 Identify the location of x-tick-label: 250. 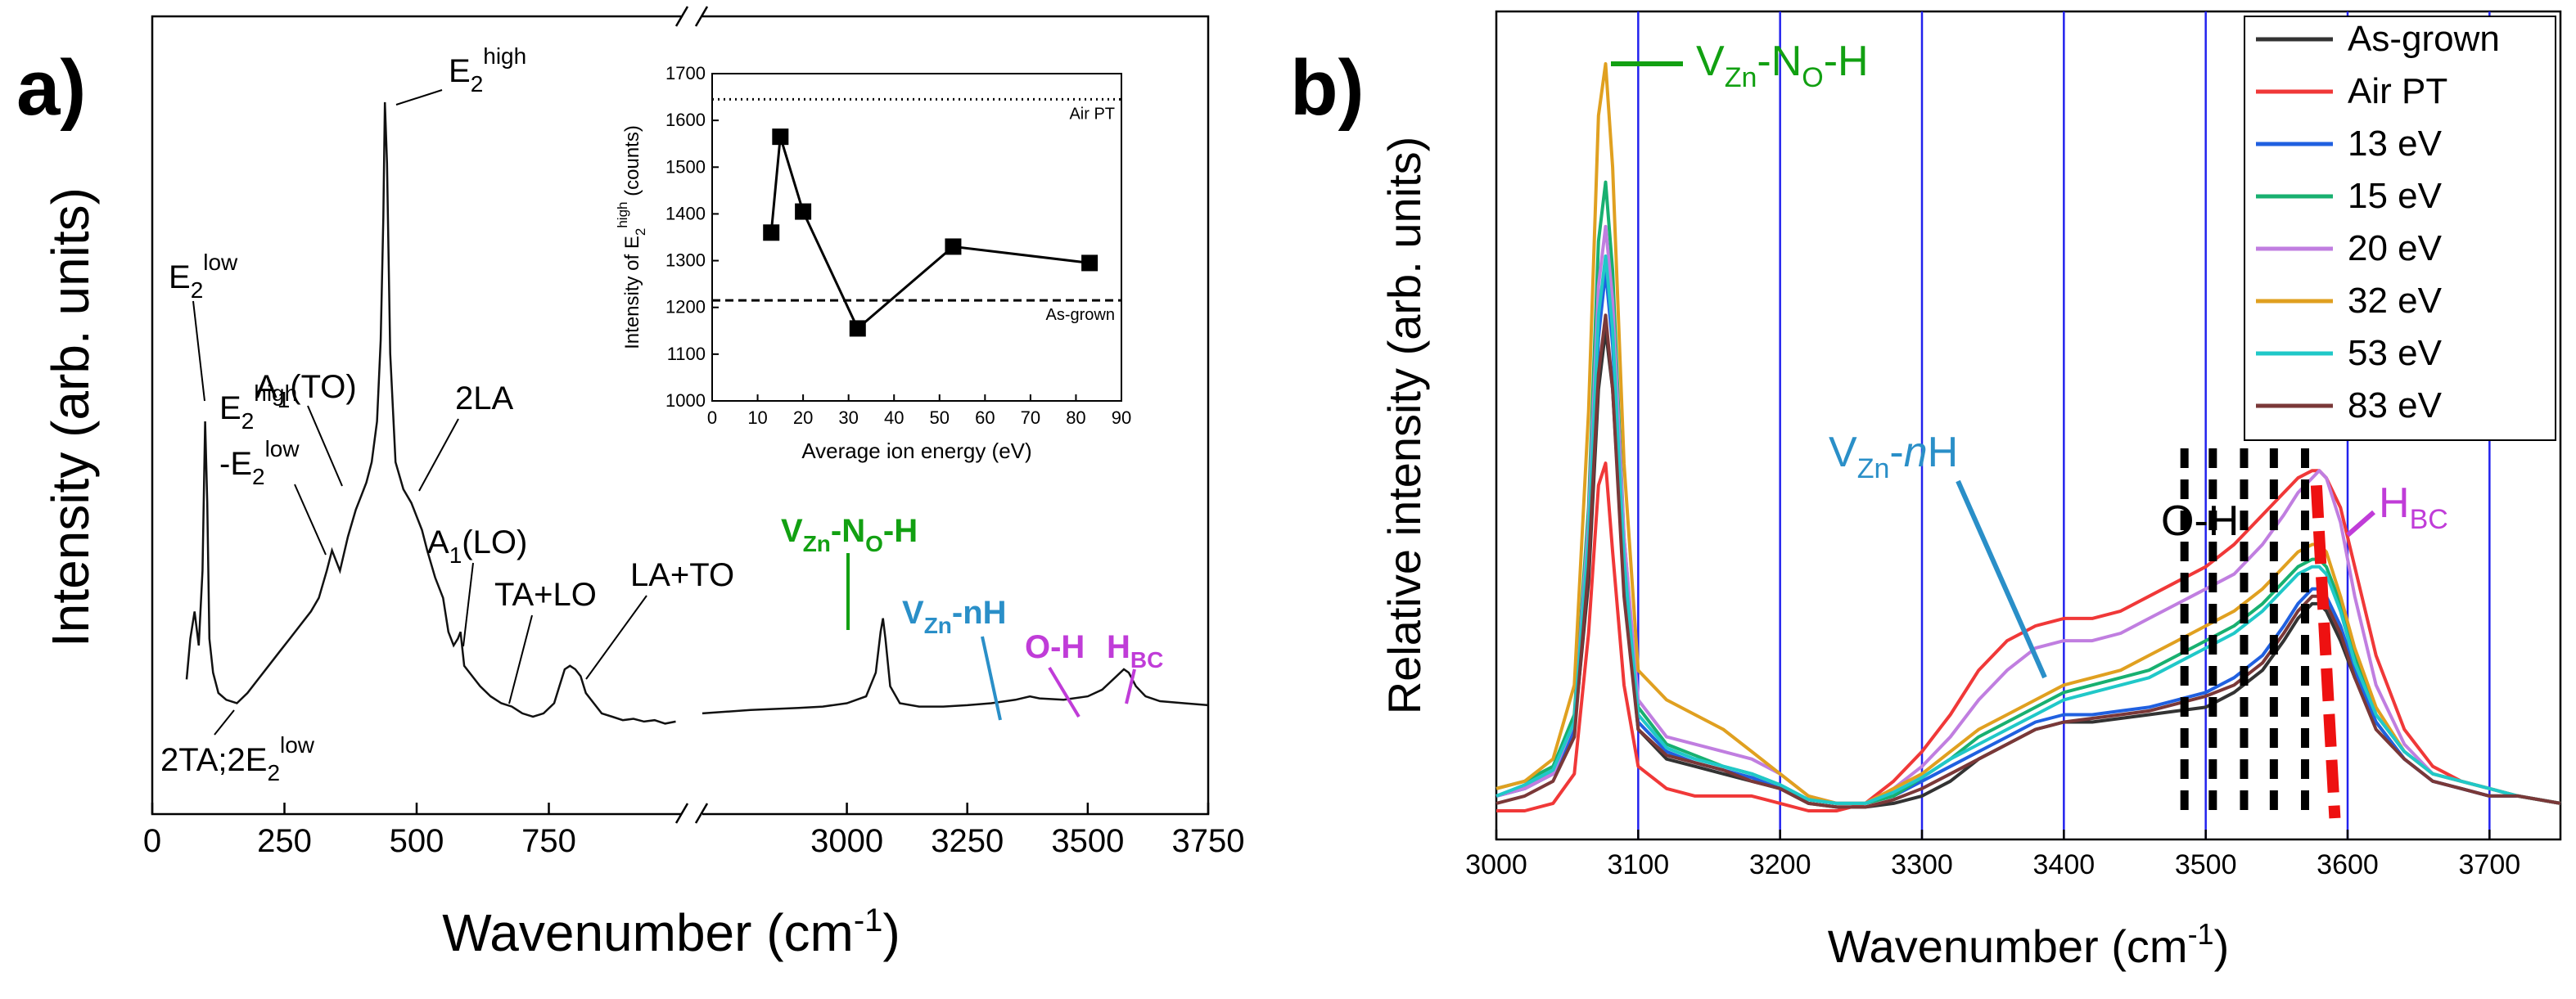
(284, 841).